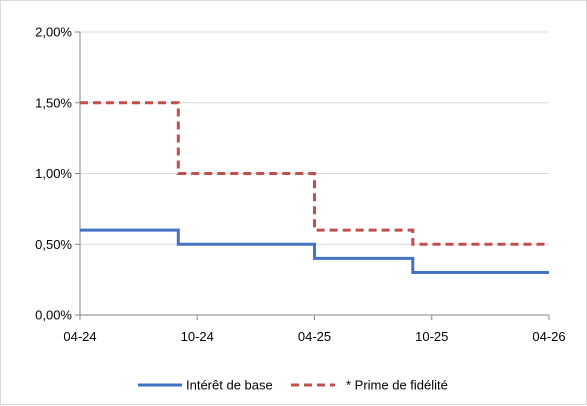 Image resolution: width=587 pixels, height=406 pixels. Describe the element at coordinates (53, 315) in the screenshot. I see `y-tick-label: 0,00%` at that location.